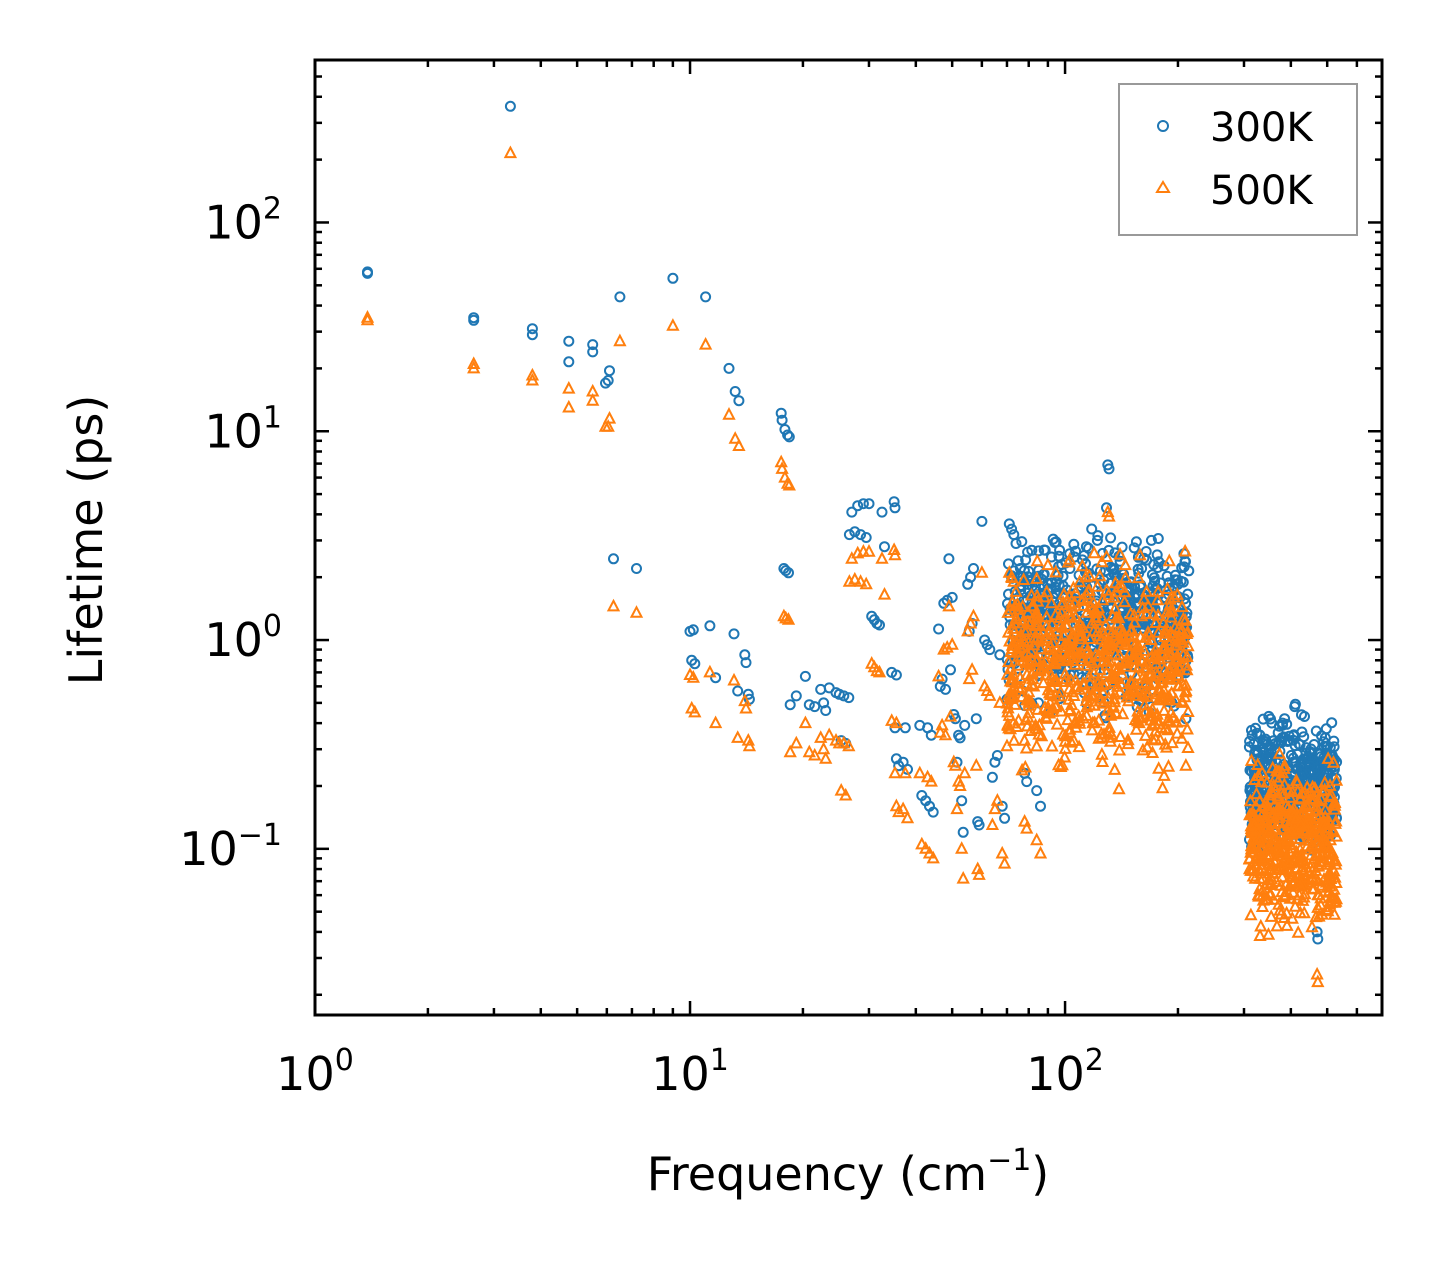  Describe the element at coordinates (848, 1172) in the screenshot. I see `x-axis-label: Frequency (cm−1)` at that location.